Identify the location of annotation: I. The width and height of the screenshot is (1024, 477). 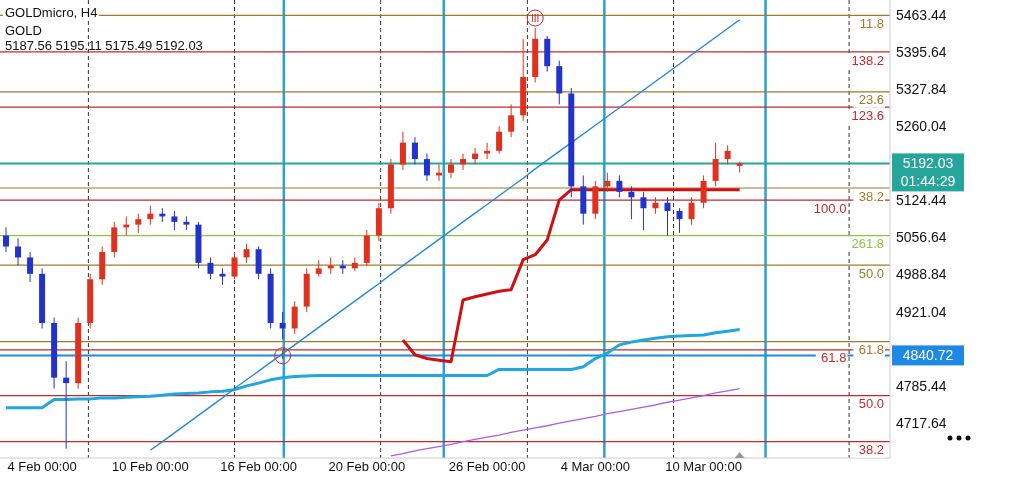
(283, 356).